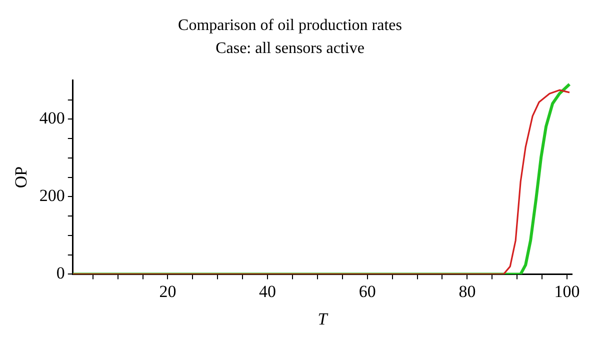 The image size is (600, 342). I want to click on x-axis-title: T, so click(323, 318).